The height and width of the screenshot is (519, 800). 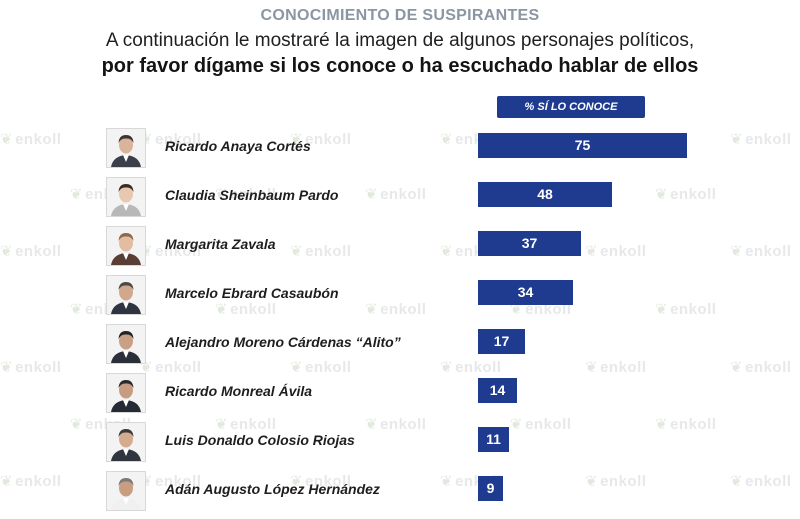 What do you see at coordinates (239, 391) in the screenshot?
I see `category-label: Ricardo Monreal Ávila` at bounding box center [239, 391].